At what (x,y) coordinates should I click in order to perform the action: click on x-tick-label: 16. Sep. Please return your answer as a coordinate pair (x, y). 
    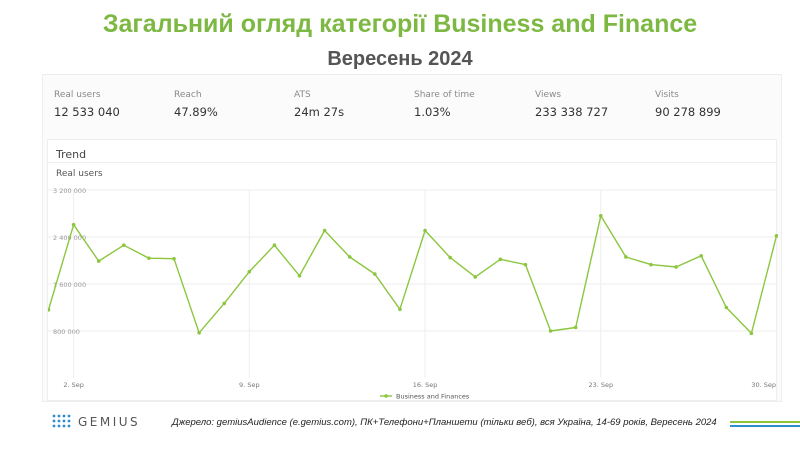
    Looking at the image, I should click on (425, 385).